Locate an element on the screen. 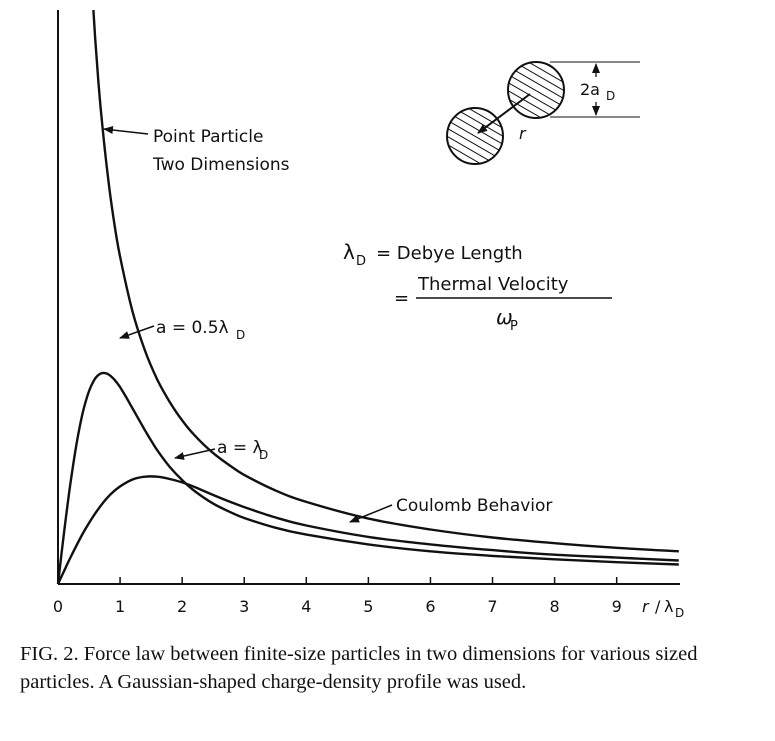 This screenshot has height=741, width=775. x-tick-label: 5 is located at coordinates (368, 606).